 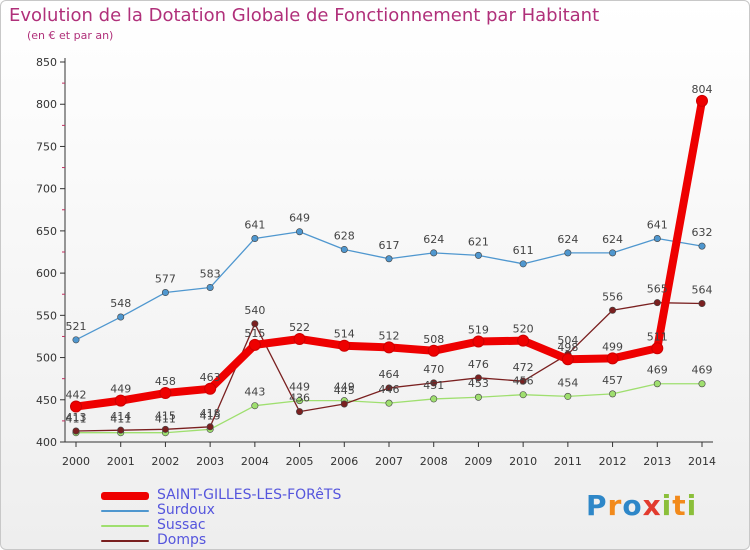 I want to click on data-label: 451, so click(x=433, y=385).